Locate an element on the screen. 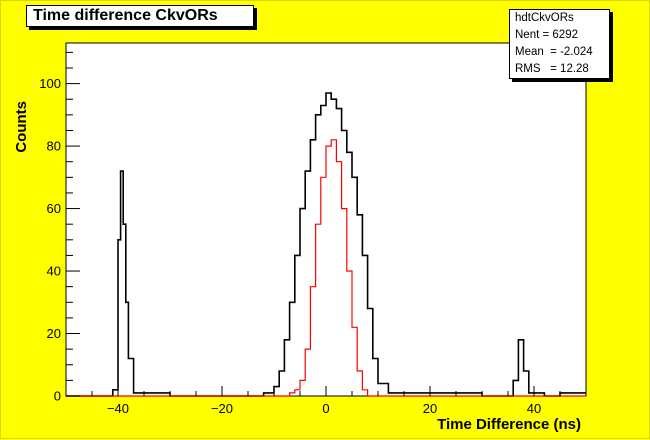  y-tick-label-0: 0 is located at coordinates (57, 396).